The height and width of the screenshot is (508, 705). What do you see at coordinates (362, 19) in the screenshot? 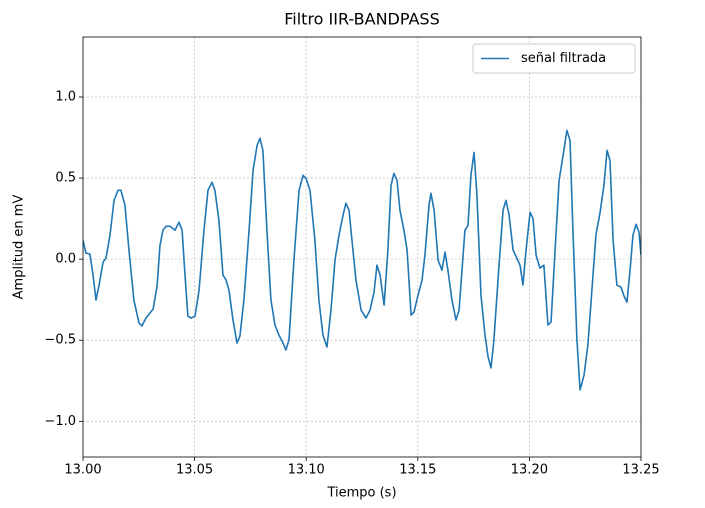
I see `chart-title: Filtro IIR-BANDPASS` at bounding box center [362, 19].